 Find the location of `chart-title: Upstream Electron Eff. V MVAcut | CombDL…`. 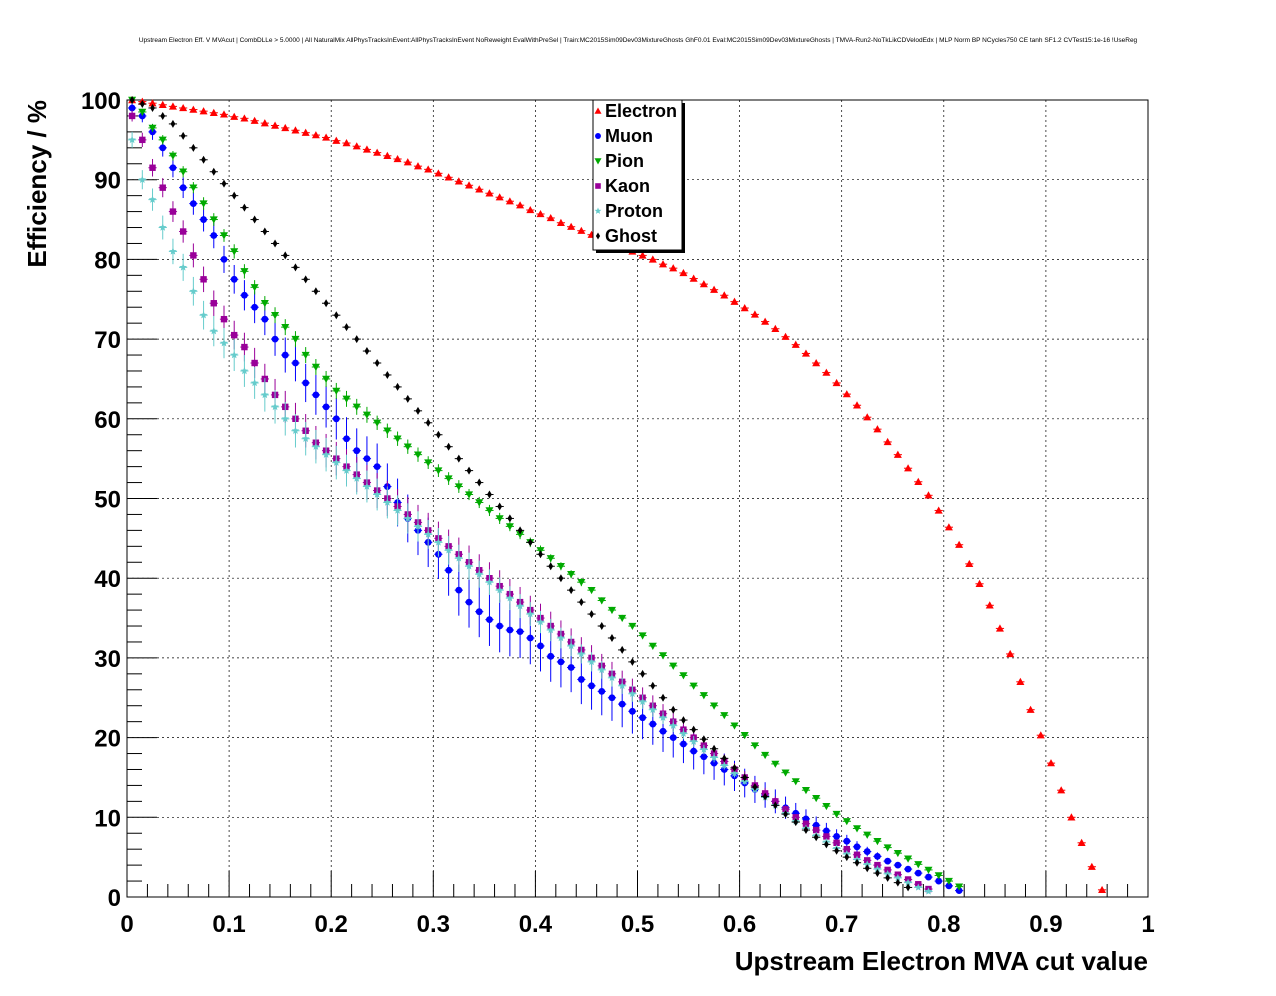

chart-title: Upstream Electron Eff. V MVAcut | CombDL… is located at coordinates (638, 40).